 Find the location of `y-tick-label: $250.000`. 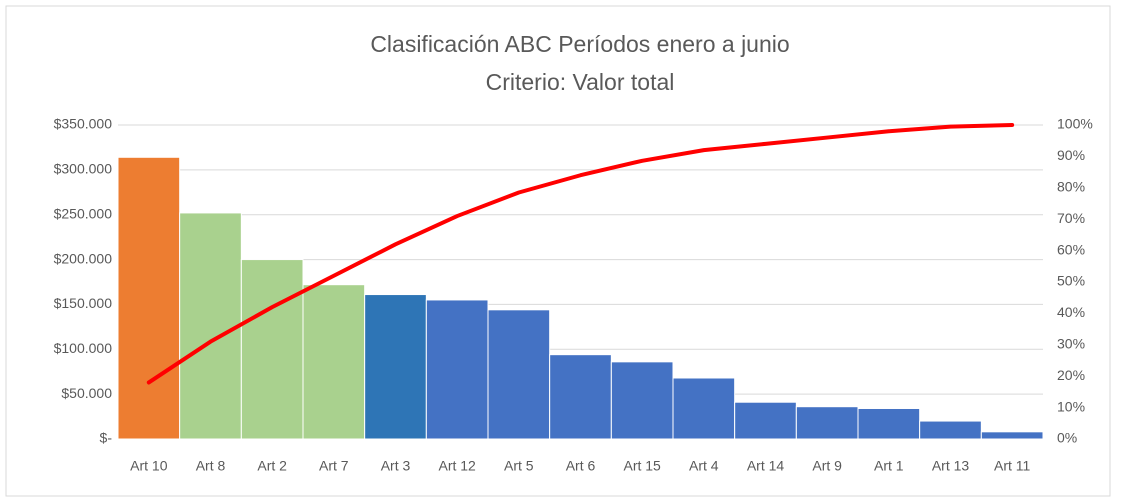

y-tick-label: $250.000 is located at coordinates (83, 213).